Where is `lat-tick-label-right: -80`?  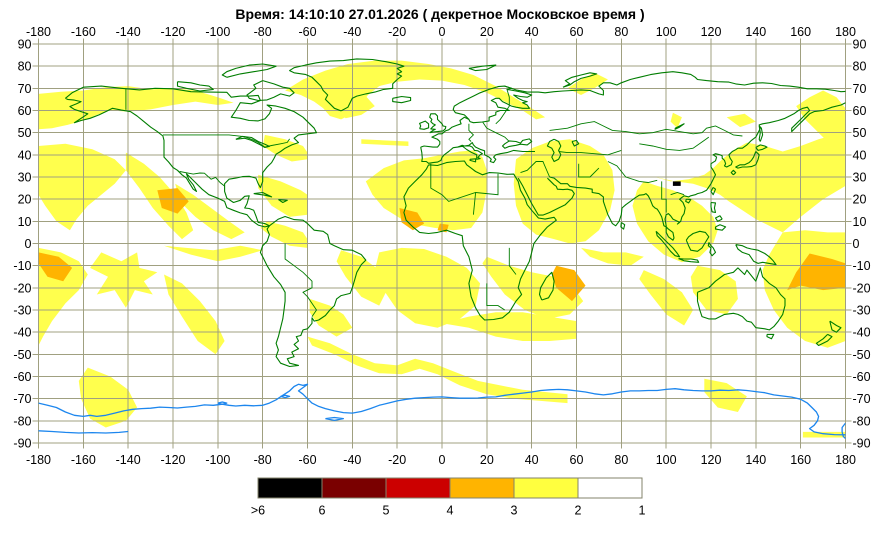
lat-tick-label-right: -80 is located at coordinates (862, 421).